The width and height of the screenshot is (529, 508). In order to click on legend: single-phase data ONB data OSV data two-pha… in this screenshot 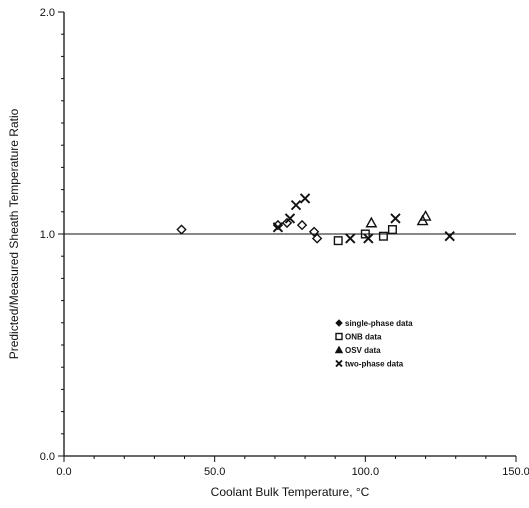, I will do `click(373, 344)`.